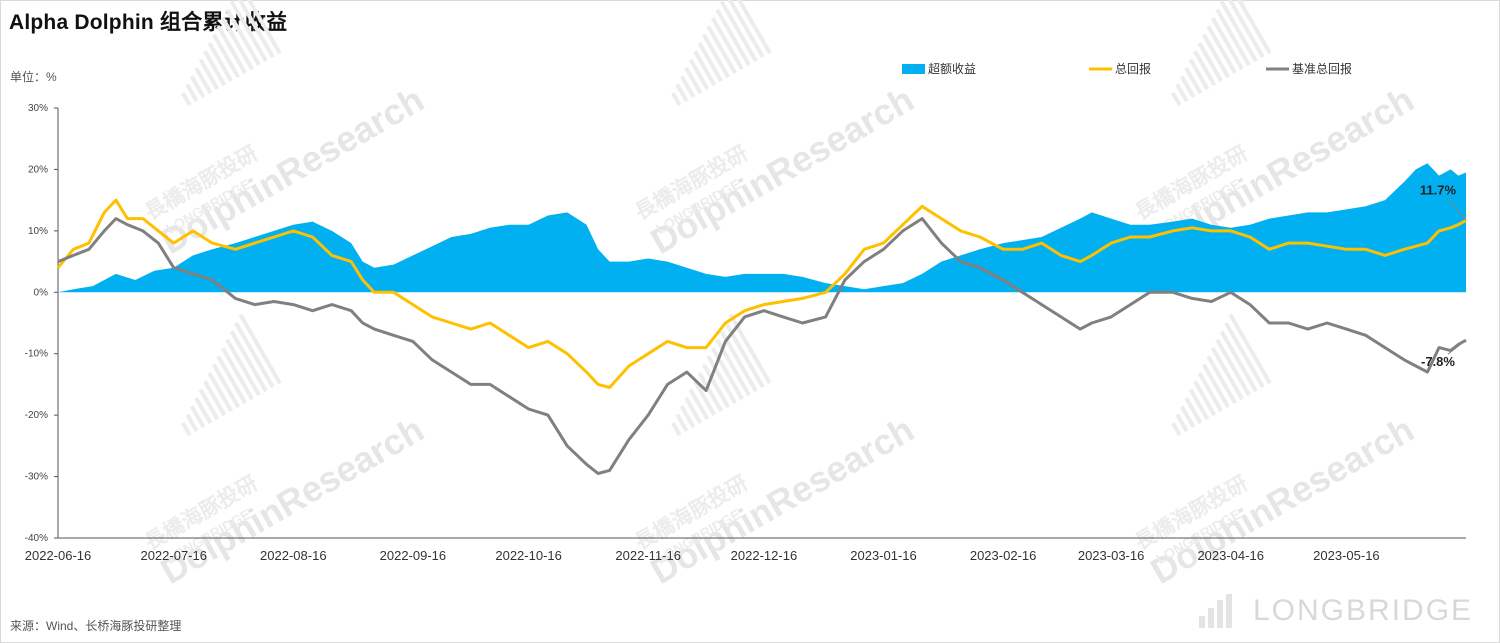 The width and height of the screenshot is (1500, 643). Describe the element at coordinates (33, 77) in the screenshot. I see `unit-label: 单位：%` at that location.